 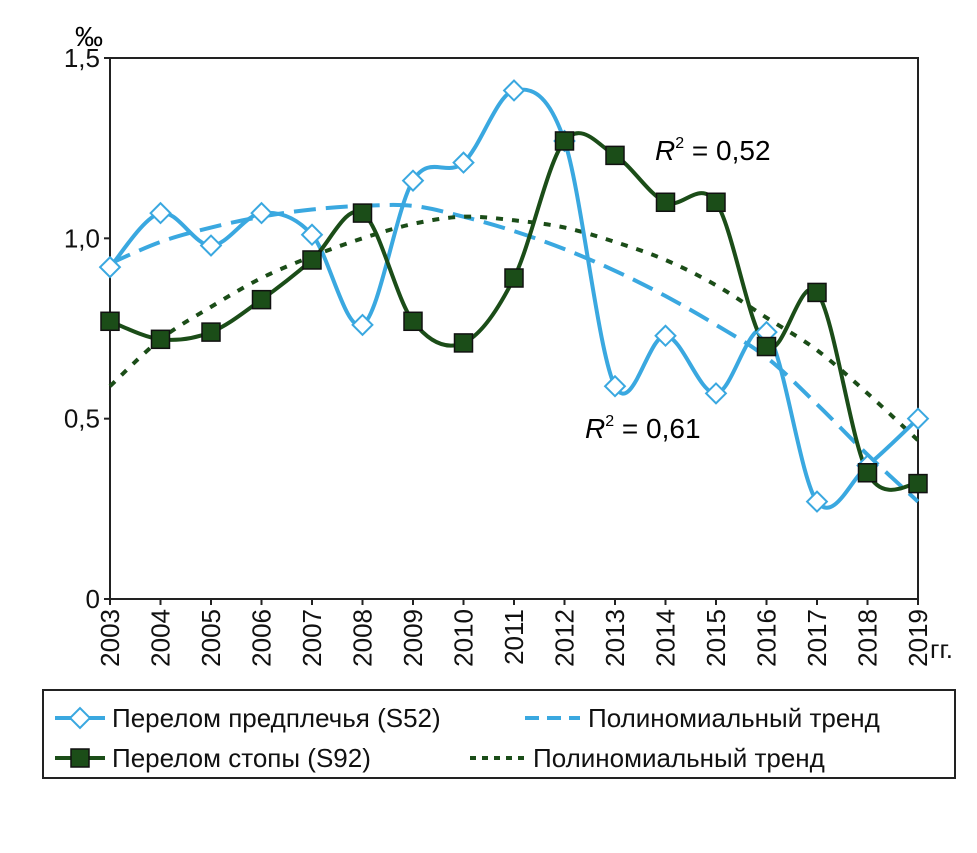 What do you see at coordinates (666, 638) in the screenshot?
I see `x-tick-label: 2014` at bounding box center [666, 638].